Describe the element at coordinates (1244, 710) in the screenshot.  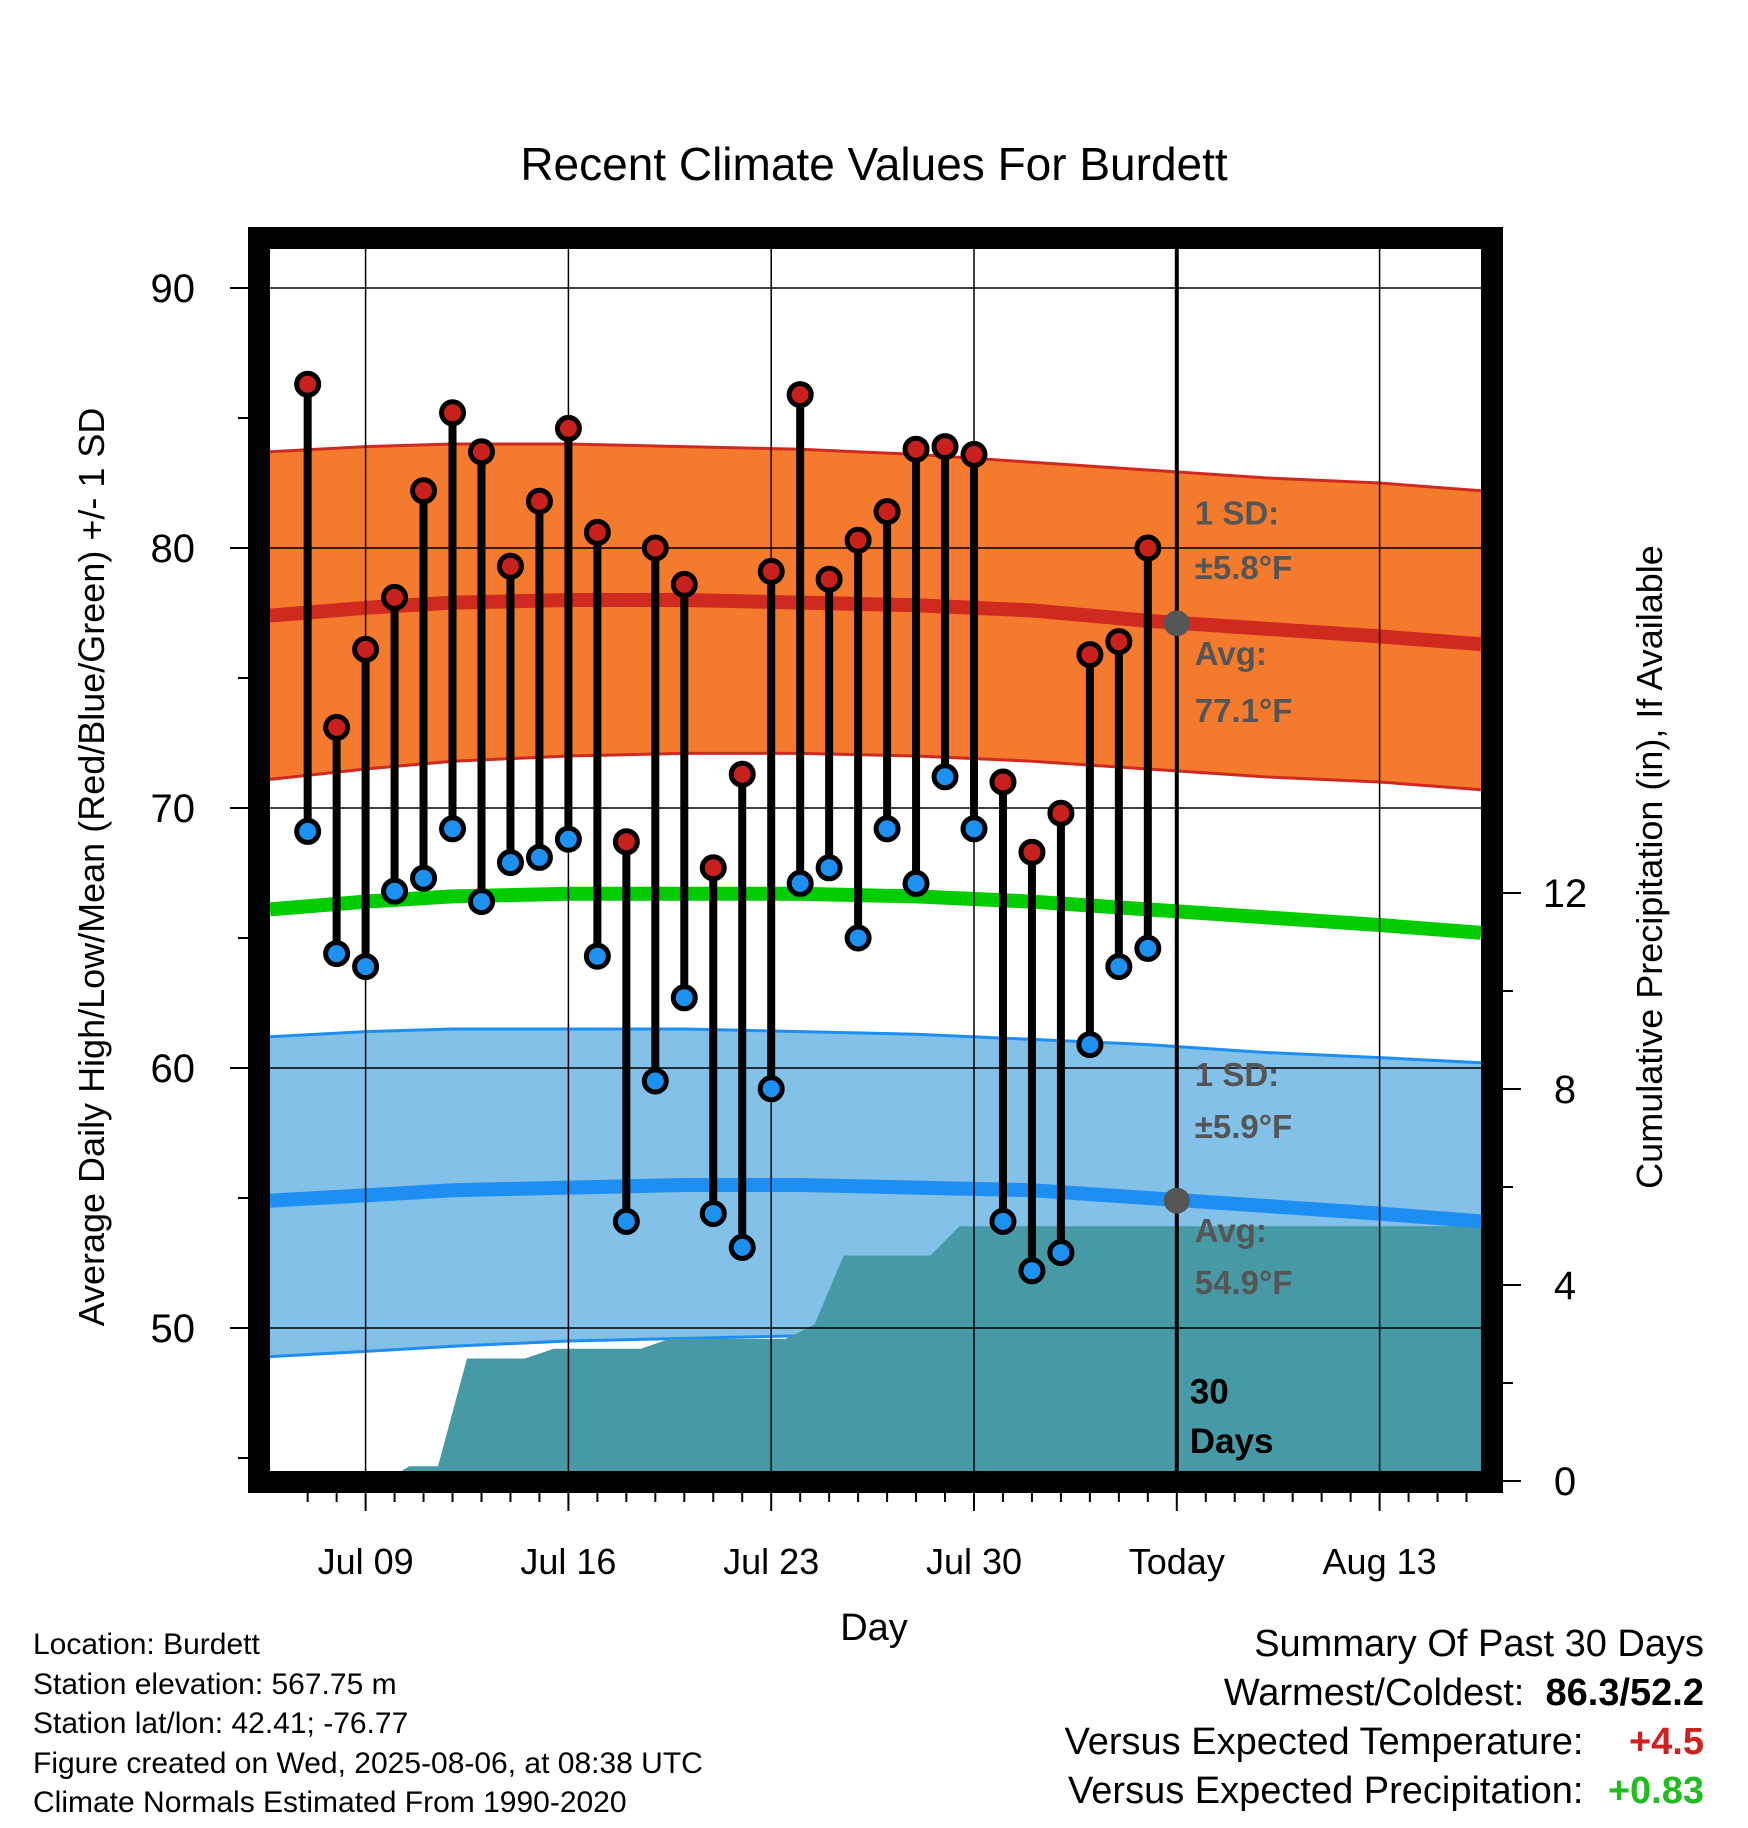
I see `annotation-high-avg-value: 77.1°F` at that location.